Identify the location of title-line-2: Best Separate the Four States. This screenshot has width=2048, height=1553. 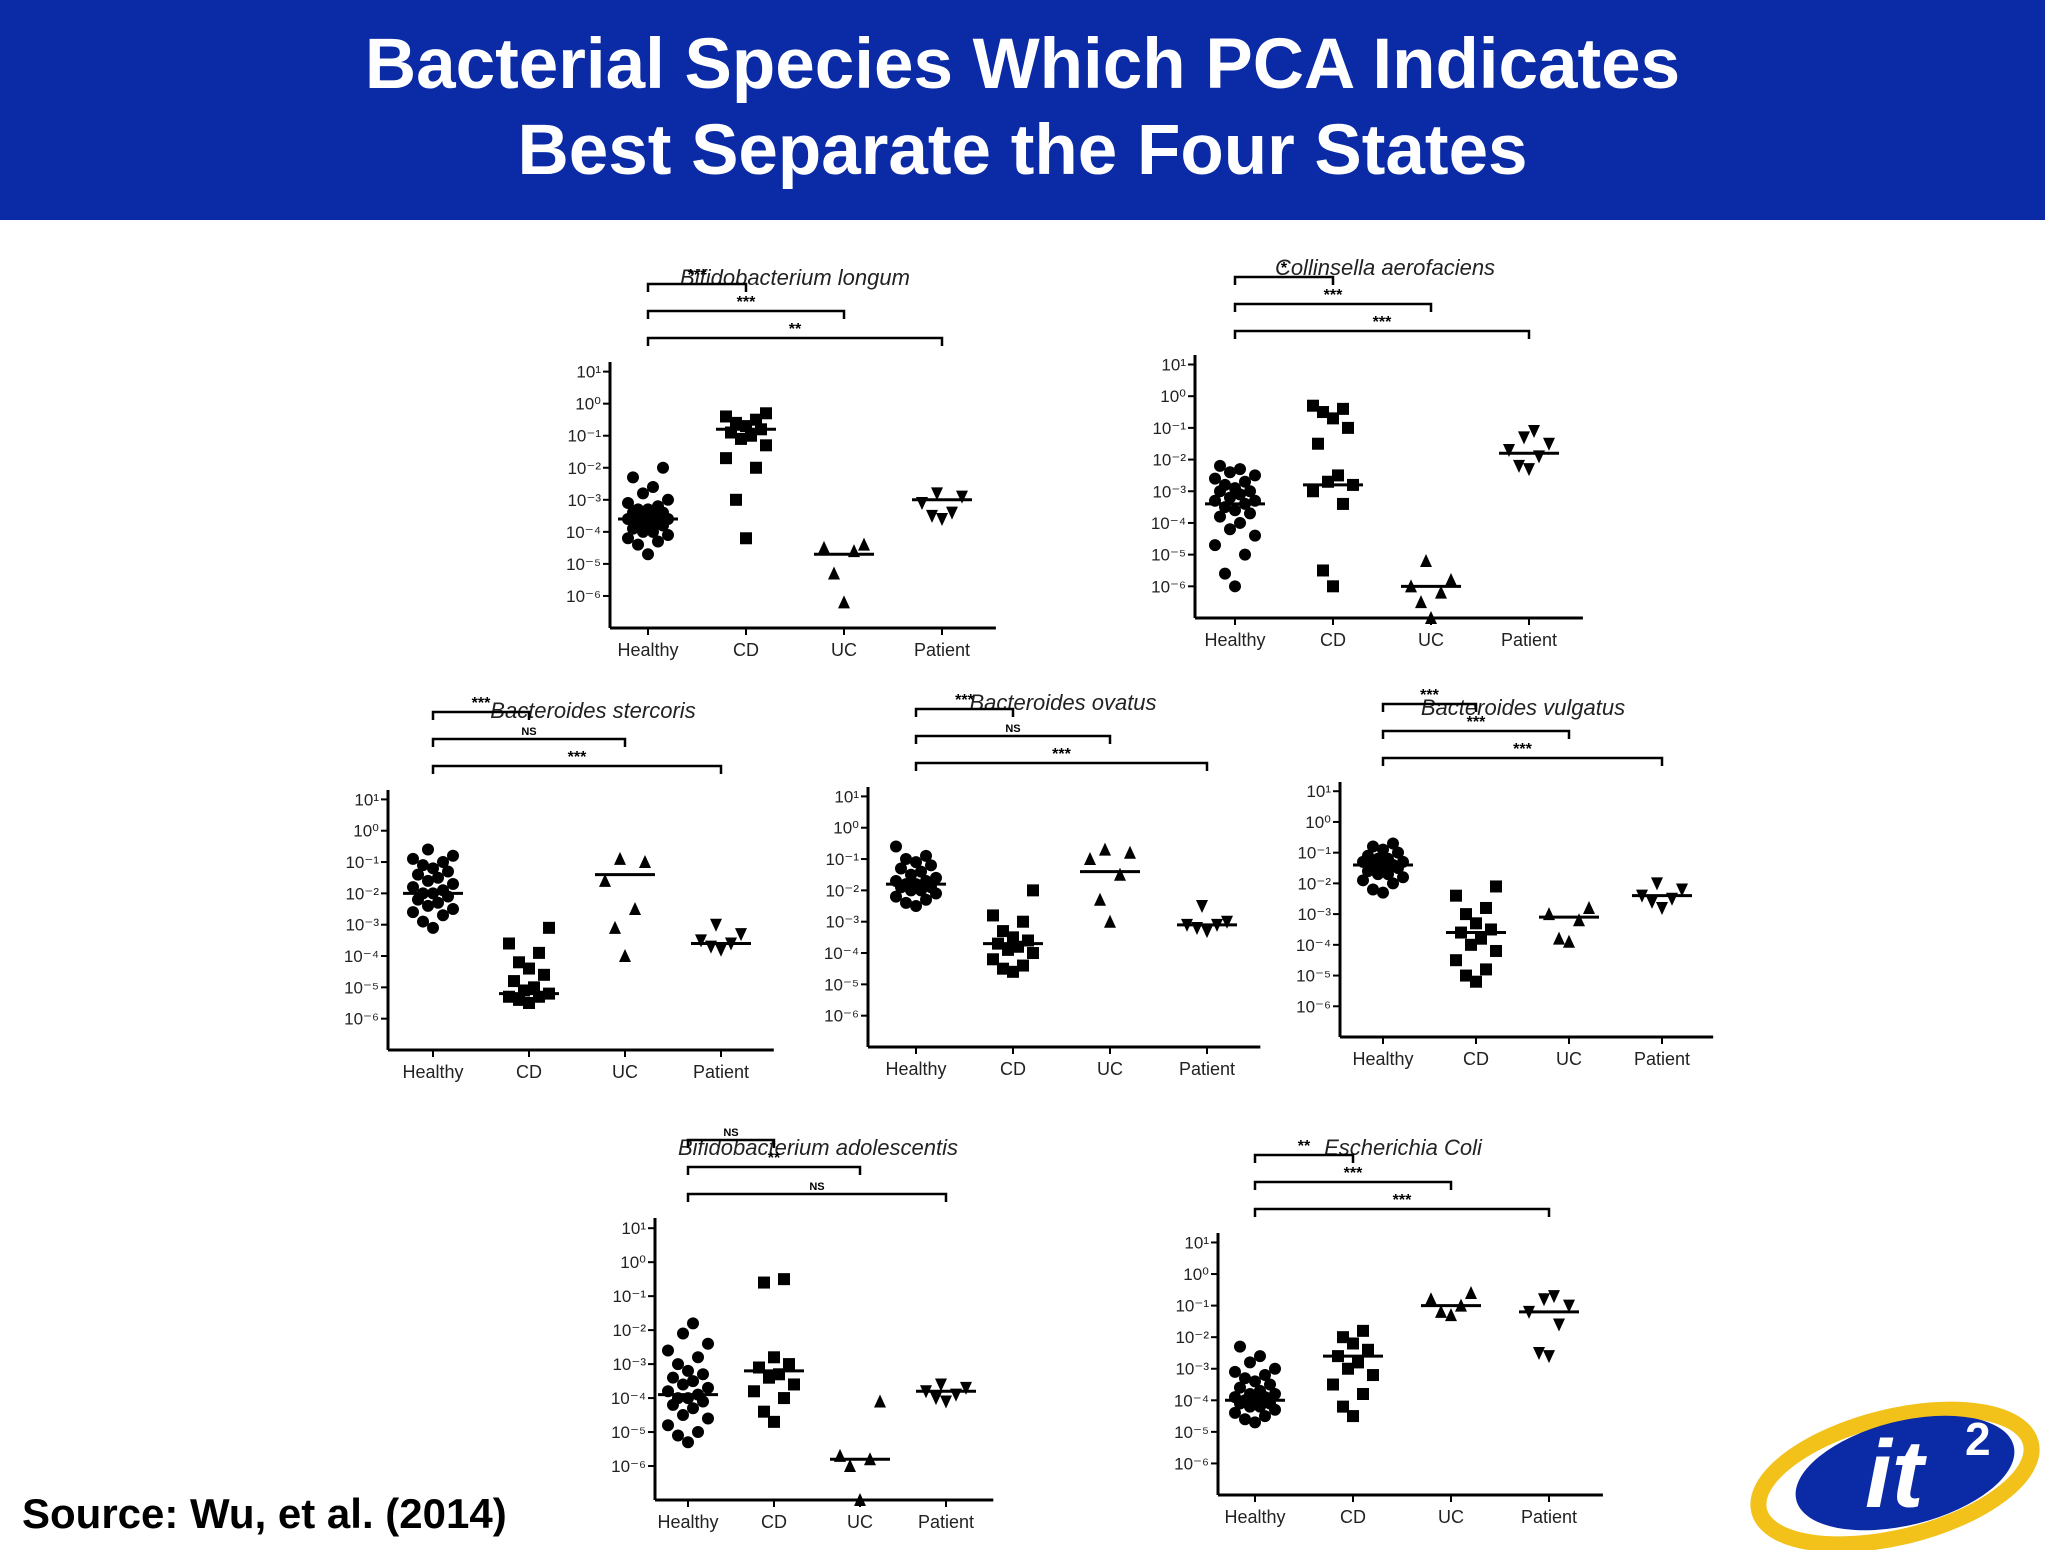
(1022, 150).